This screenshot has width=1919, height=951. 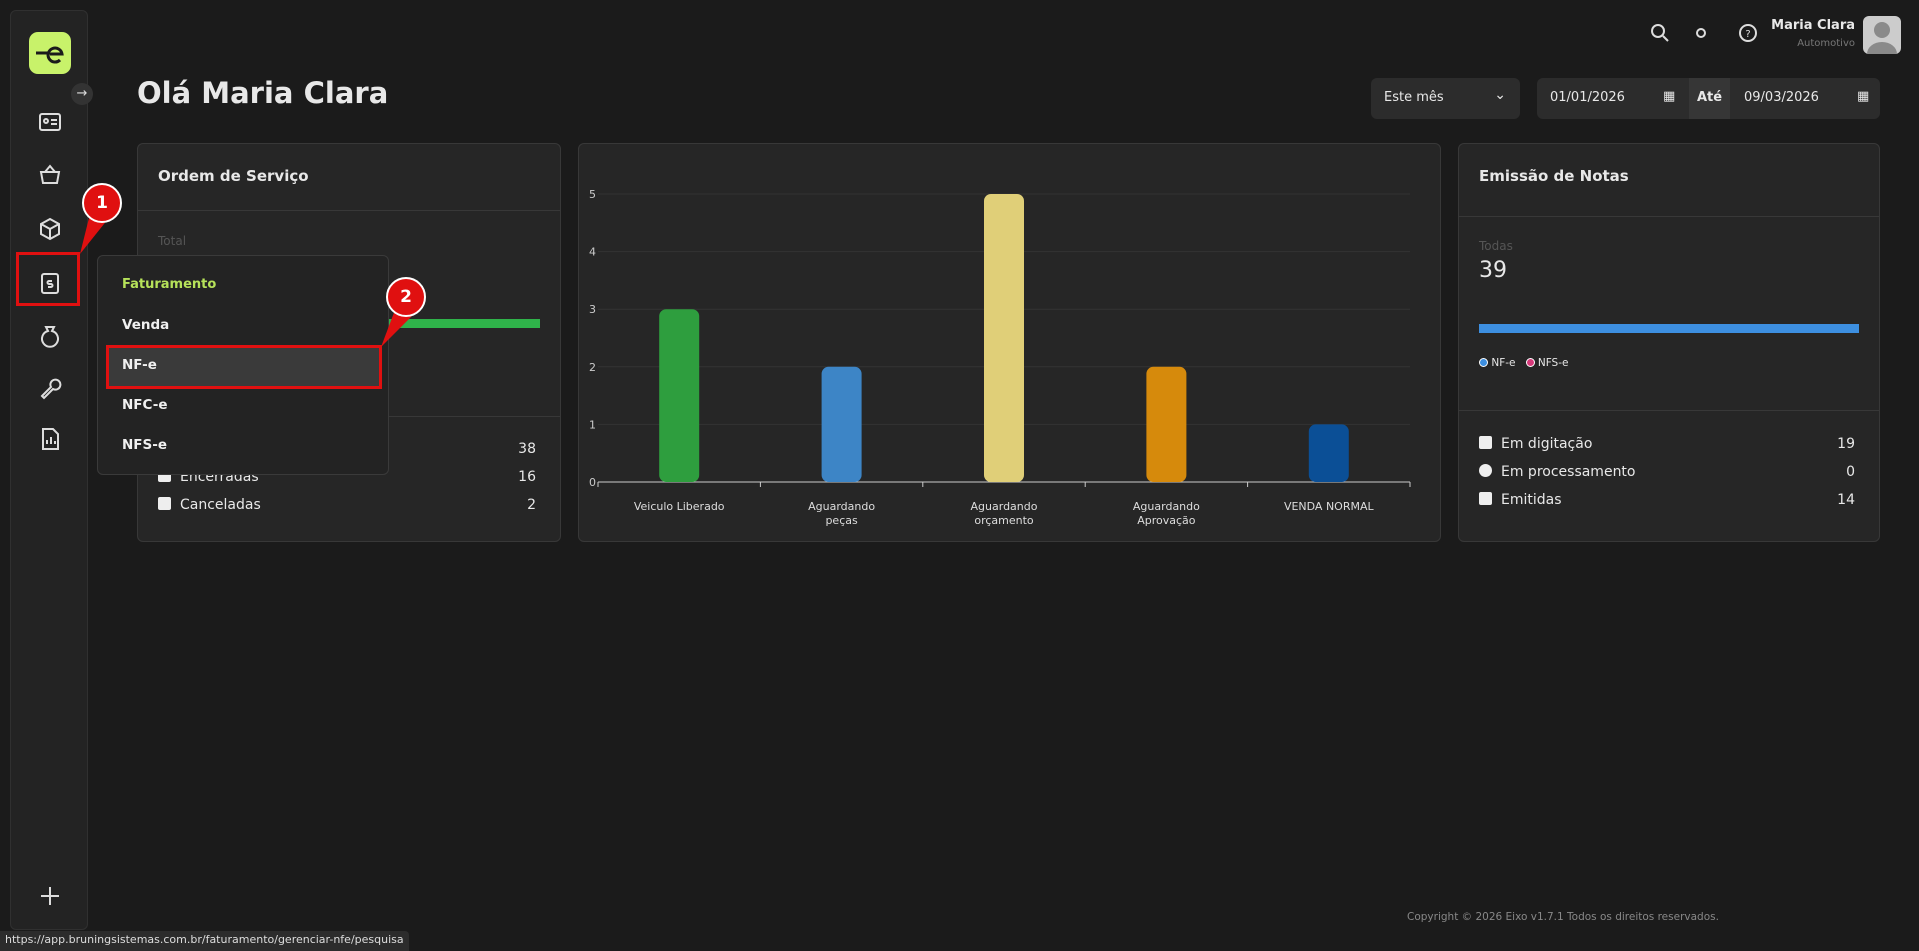 What do you see at coordinates (1669, 328) in the screenshot?
I see `progress-bar` at bounding box center [1669, 328].